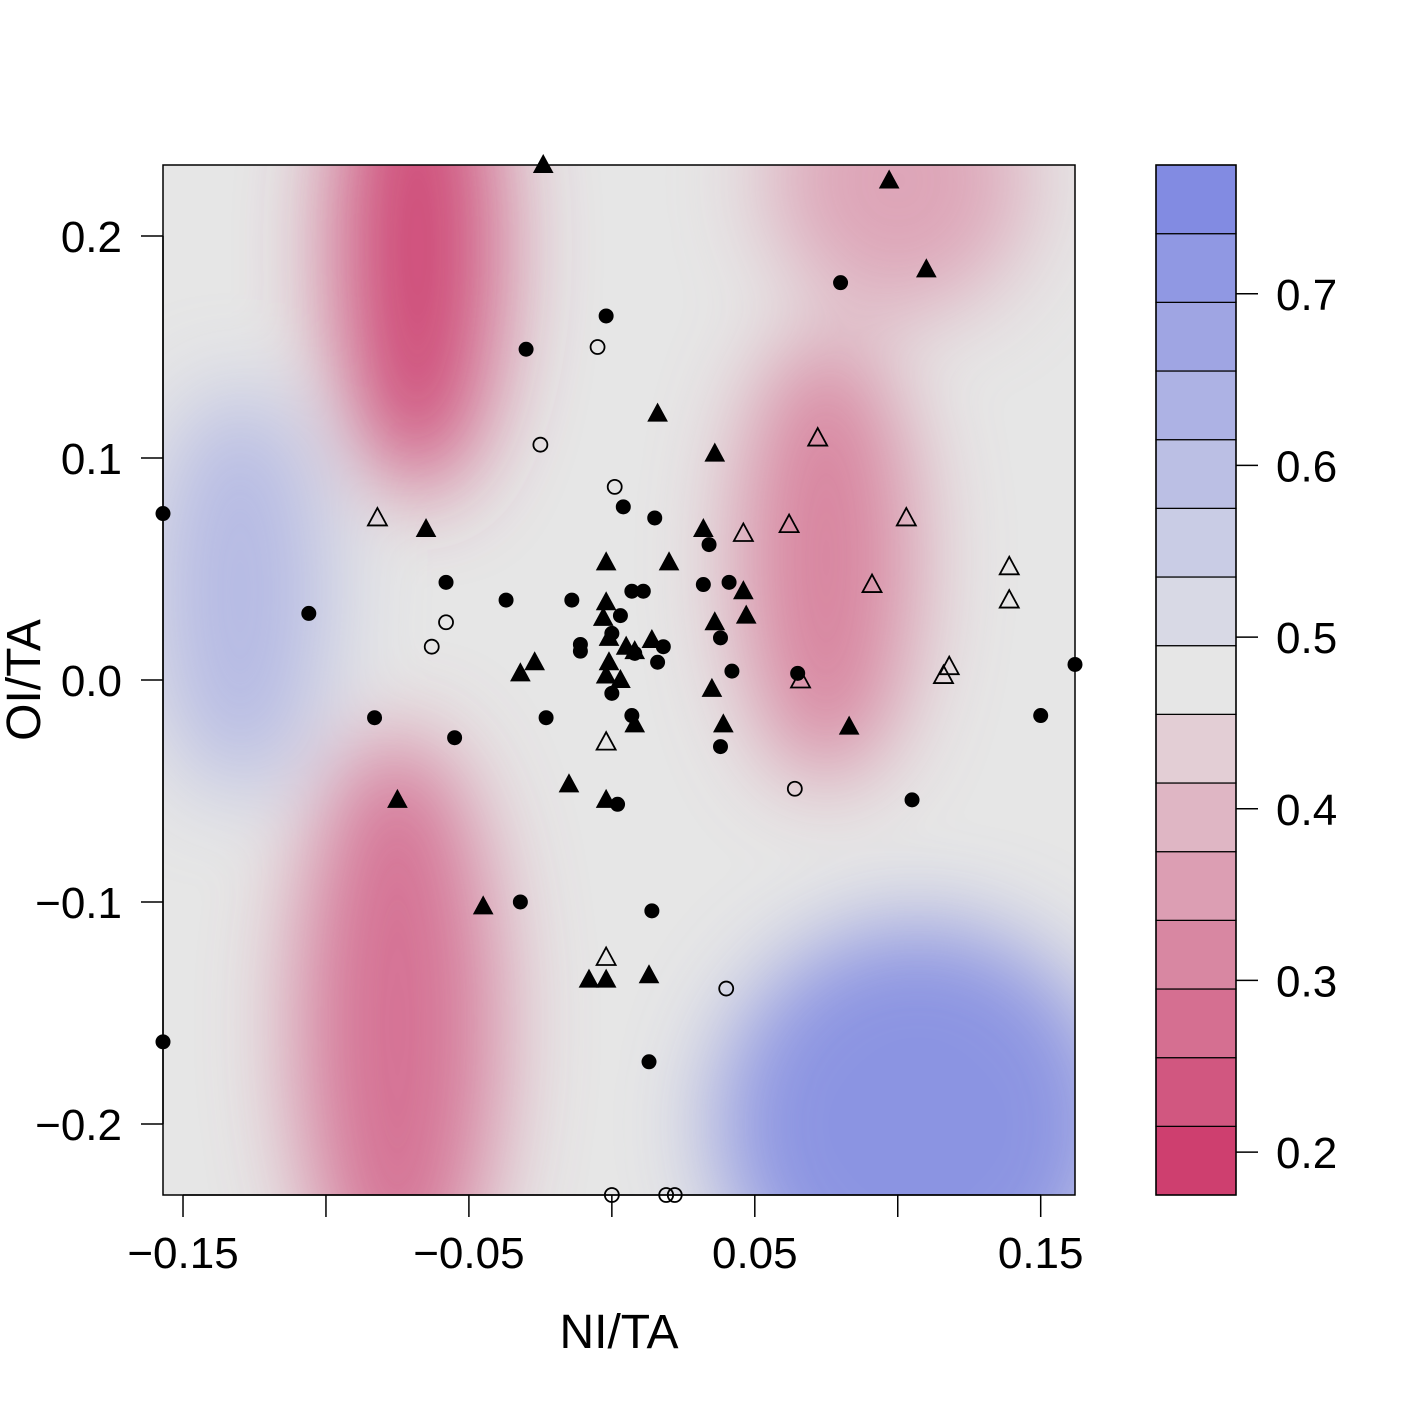  Describe the element at coordinates (1306, 466) in the screenshot. I see `colorbar-tick-label: 0.6` at that location.